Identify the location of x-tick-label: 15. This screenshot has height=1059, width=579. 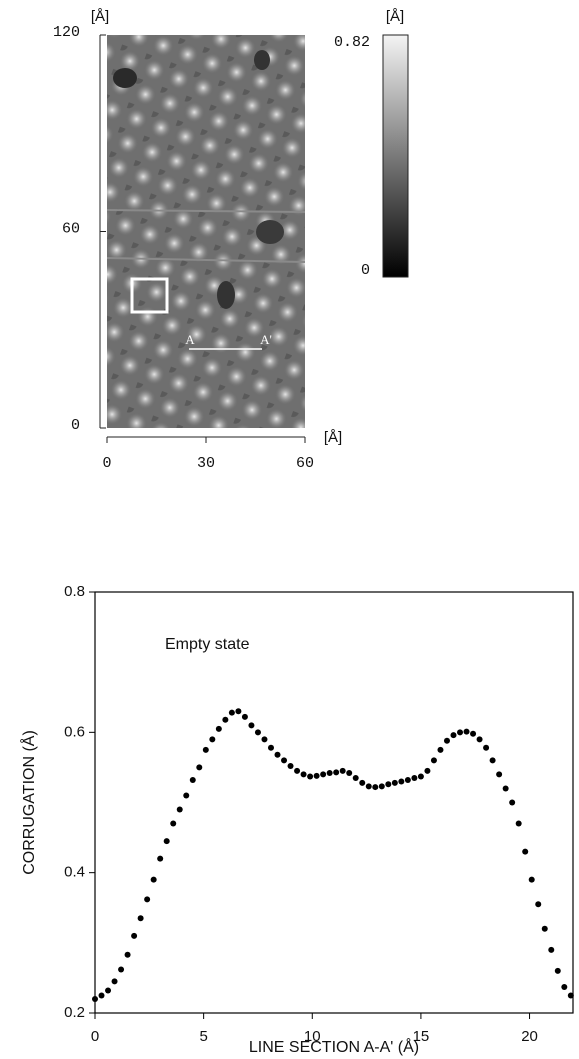
(421, 1036).